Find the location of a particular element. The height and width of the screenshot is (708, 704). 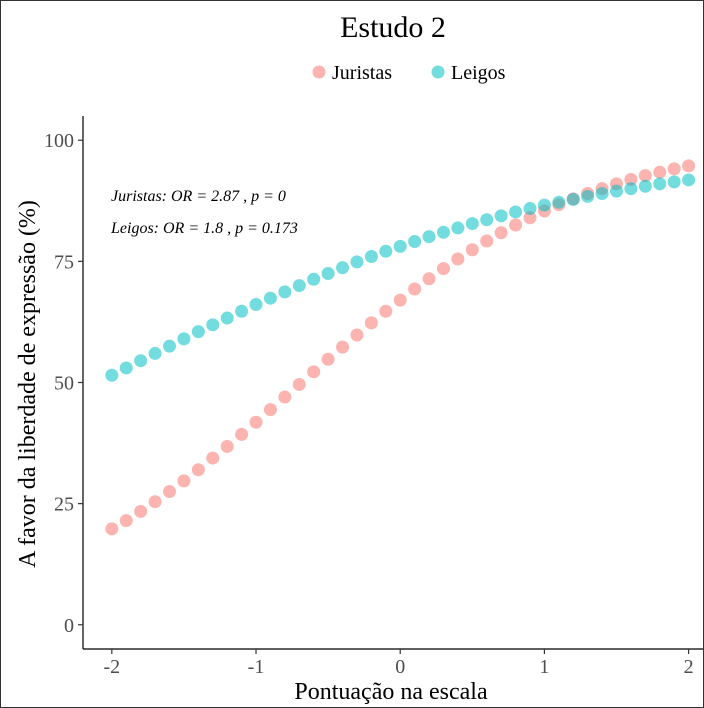

y-tick-label: 0 is located at coordinates (69, 626).